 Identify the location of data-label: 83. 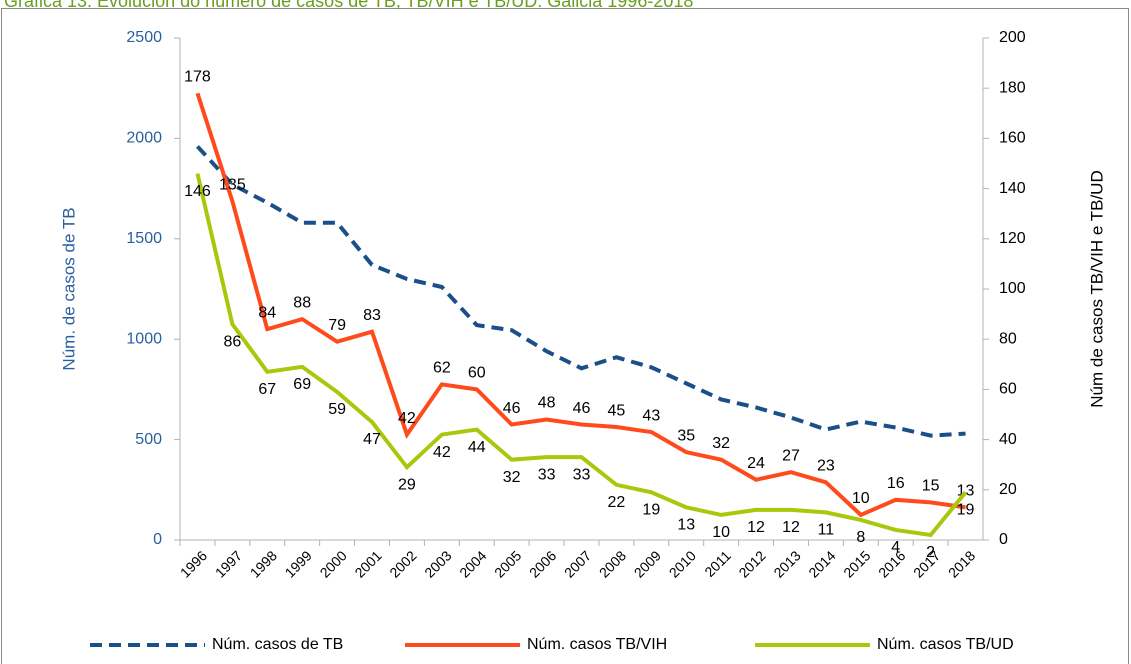
(372, 315).